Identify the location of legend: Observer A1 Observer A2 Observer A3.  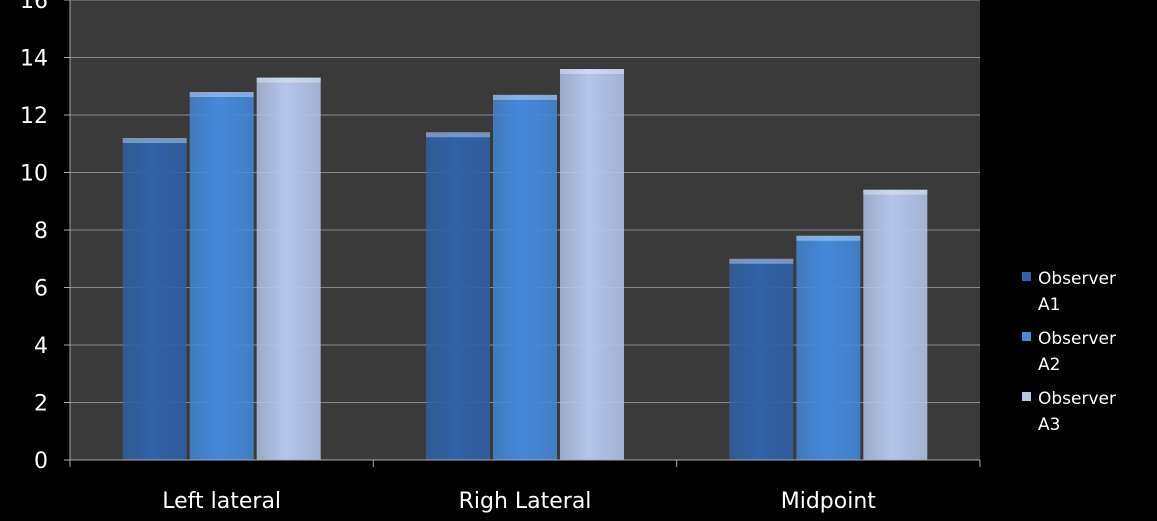
(1069, 352).